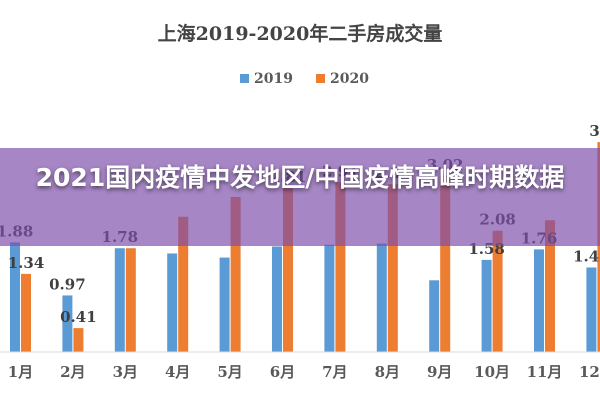 Image resolution: width=600 pixels, height=400 pixels. Describe the element at coordinates (177, 372) in the screenshot. I see `x-tick-label: 4月` at that location.